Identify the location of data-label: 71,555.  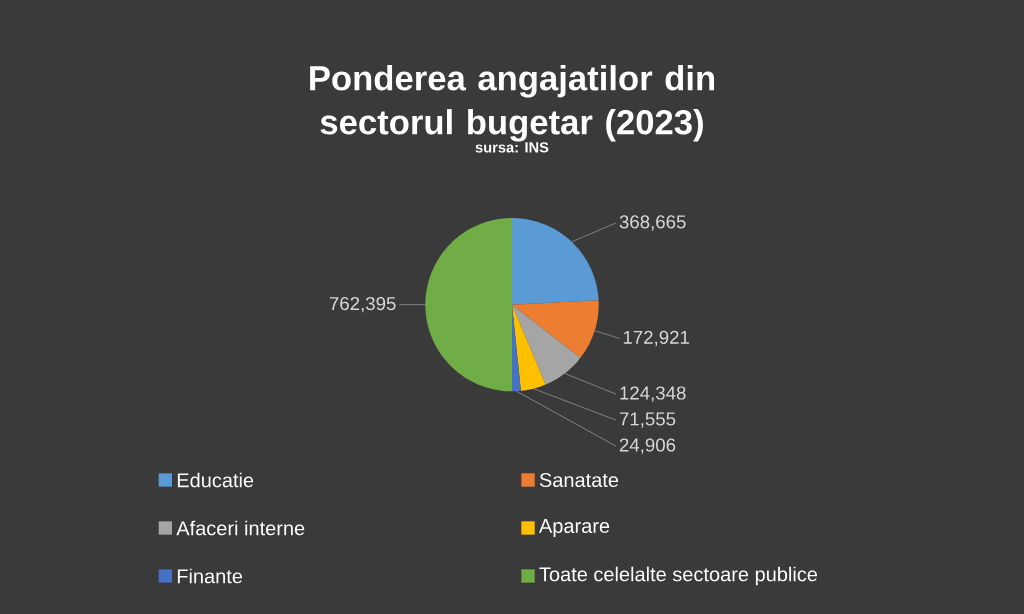
(647, 420).